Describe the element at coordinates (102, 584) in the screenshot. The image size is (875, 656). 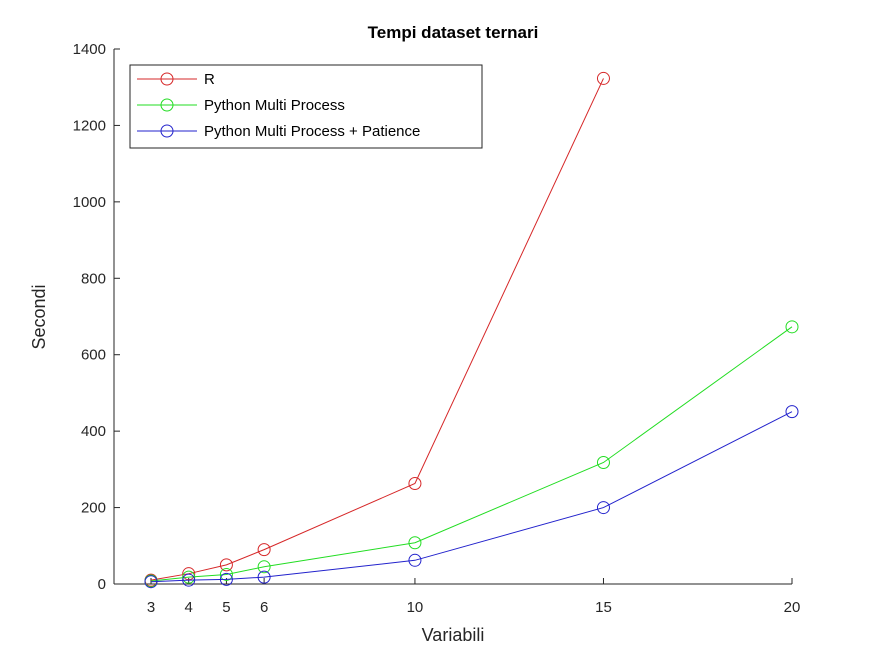
I see `y-tick-label: 0` at that location.